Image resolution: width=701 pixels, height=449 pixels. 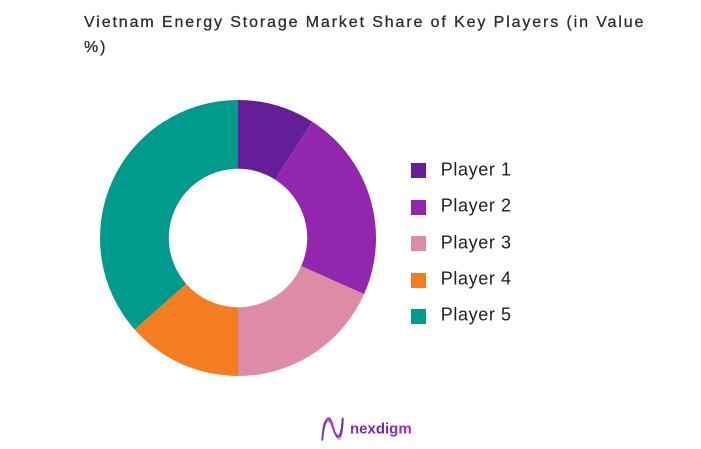 What do you see at coordinates (381, 429) in the screenshot?
I see `svg-text: nexdigm` at bounding box center [381, 429].